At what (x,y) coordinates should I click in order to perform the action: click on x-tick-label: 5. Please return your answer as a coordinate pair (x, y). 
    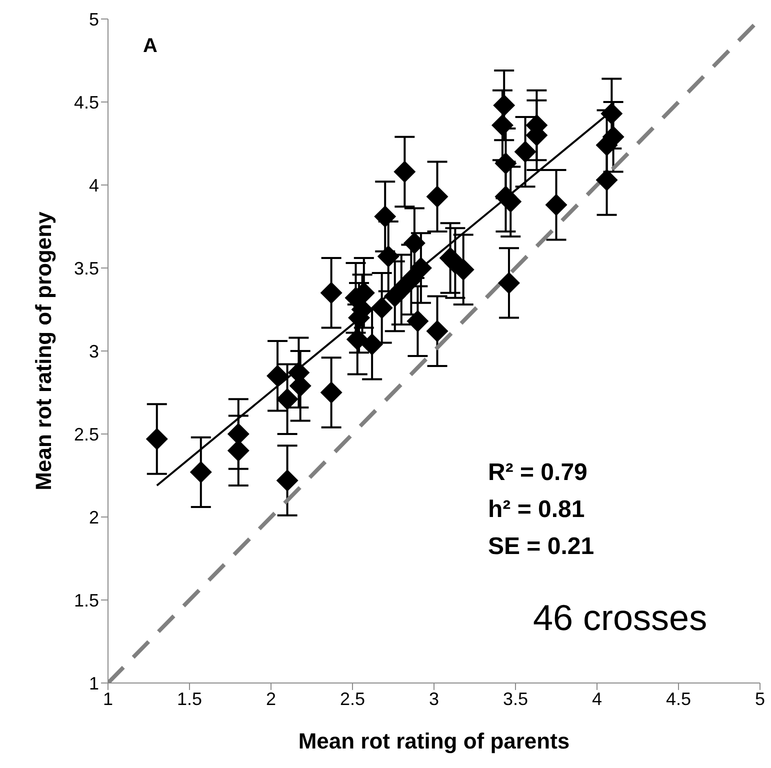
    Looking at the image, I should click on (760, 698).